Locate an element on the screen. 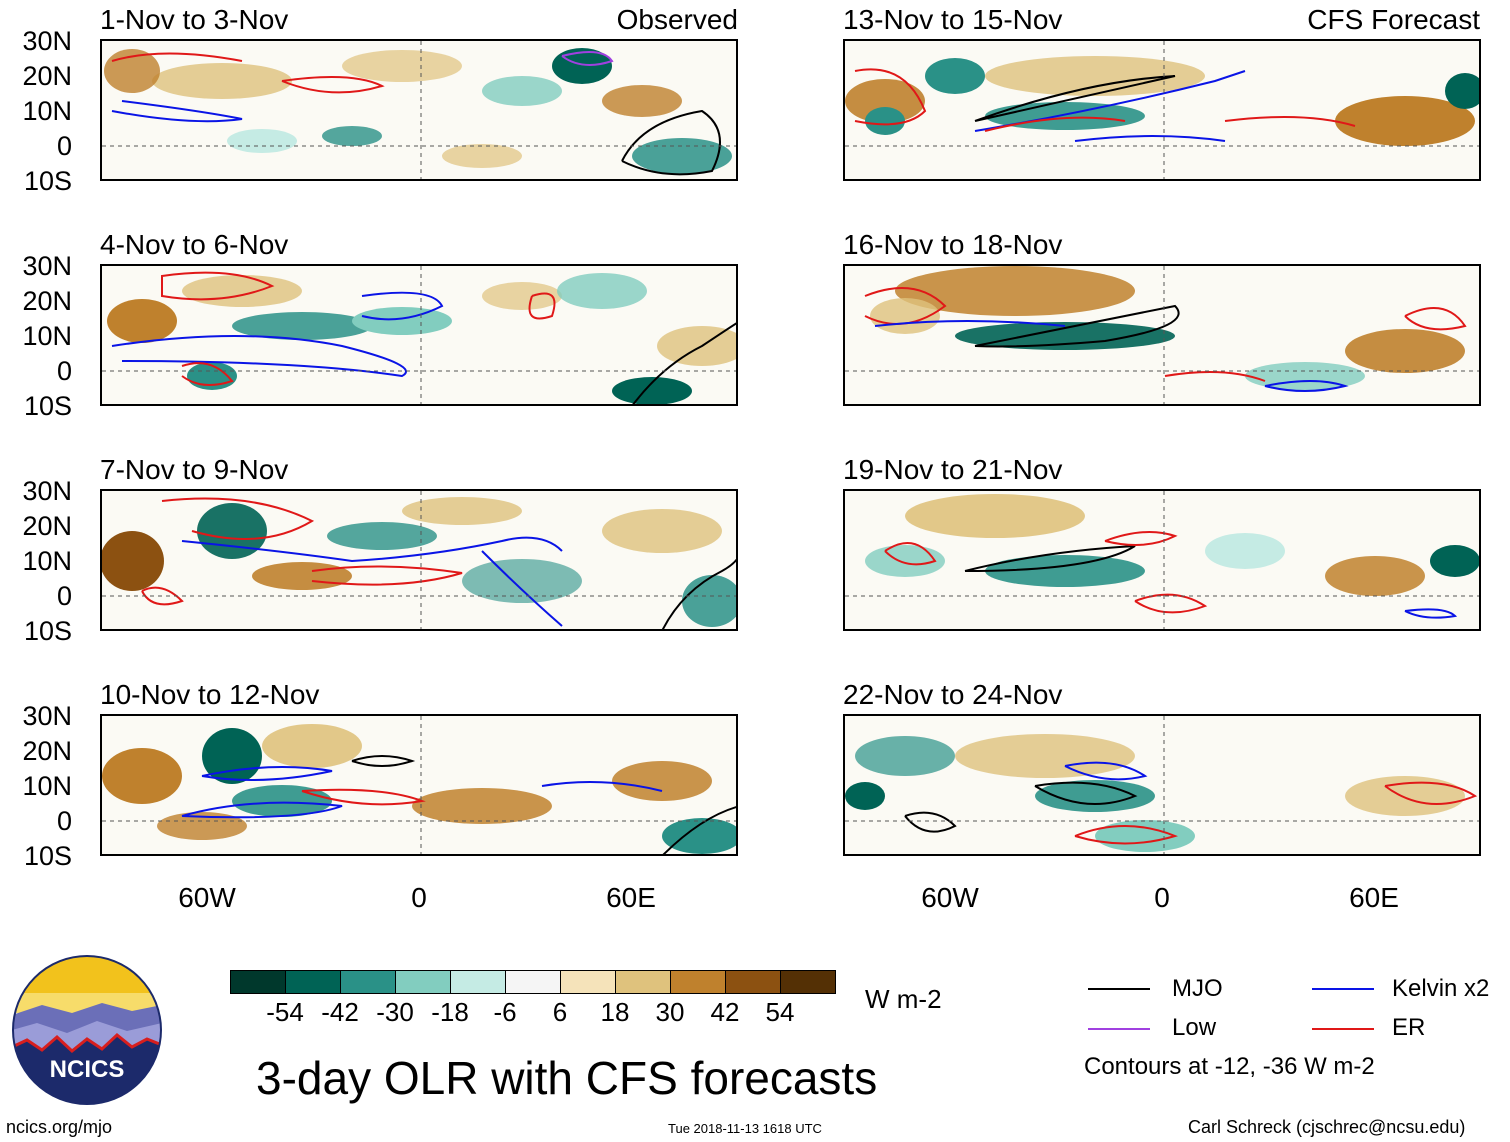  forecast-label: CFS Forecast is located at coordinates (1393, 19).